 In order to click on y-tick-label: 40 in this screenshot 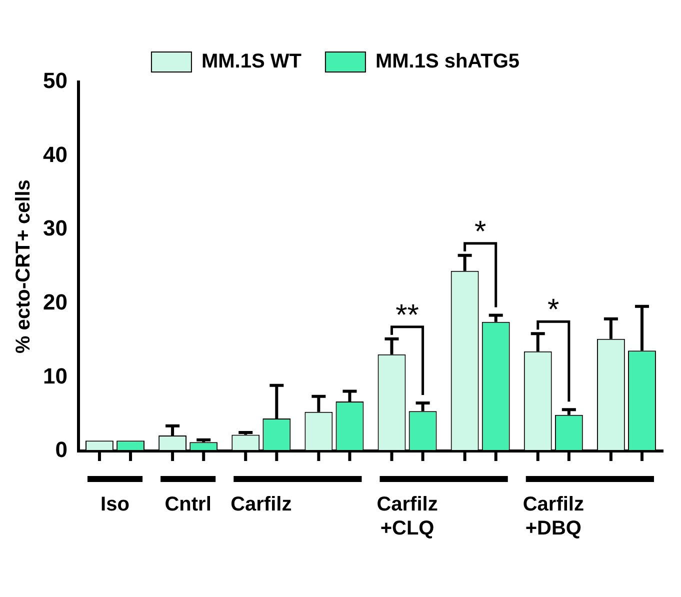, I will do `click(55, 154)`.